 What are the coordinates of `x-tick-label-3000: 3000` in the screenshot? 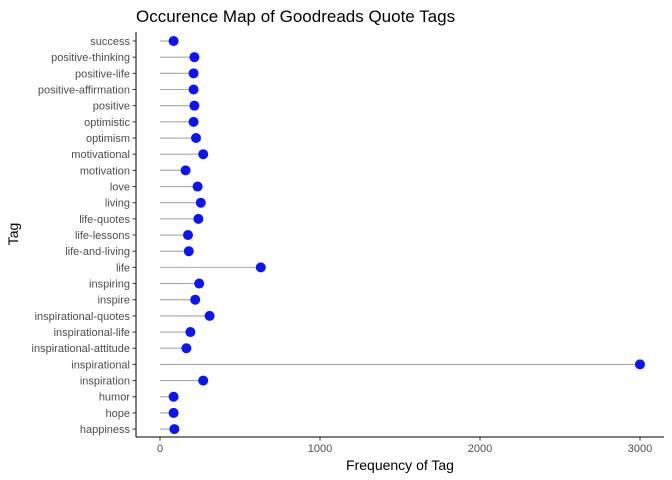 It's located at (640, 449).